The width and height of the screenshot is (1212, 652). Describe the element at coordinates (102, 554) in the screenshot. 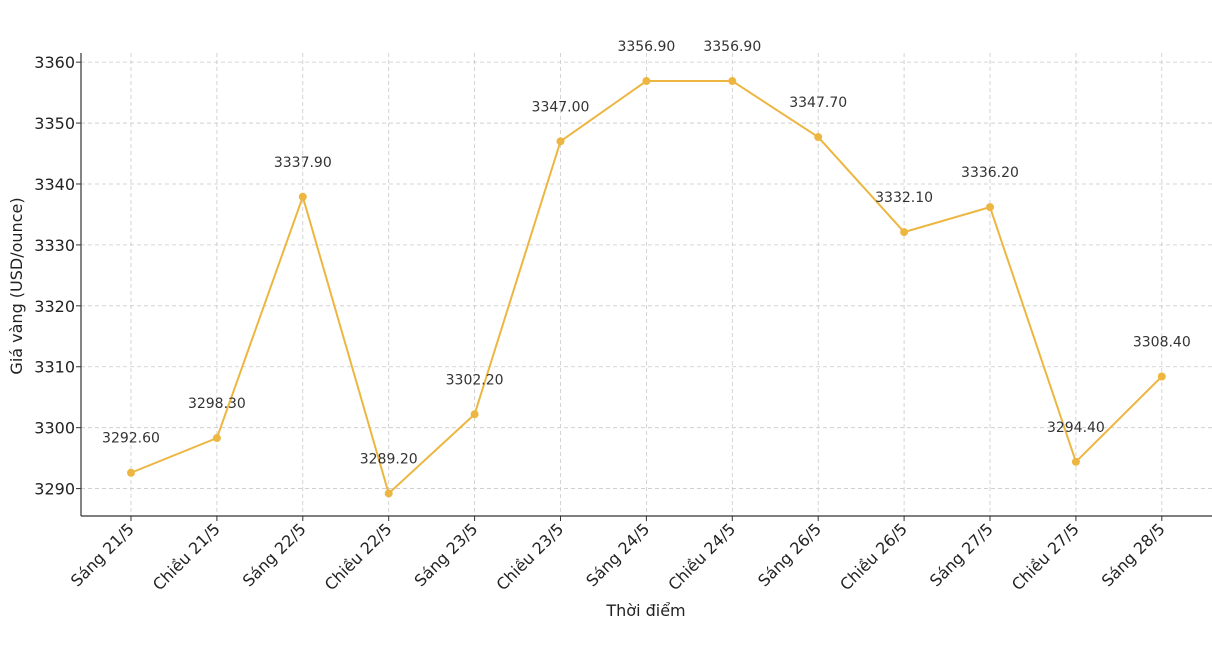

I see `x-tick-label: Sáng 21/5` at that location.